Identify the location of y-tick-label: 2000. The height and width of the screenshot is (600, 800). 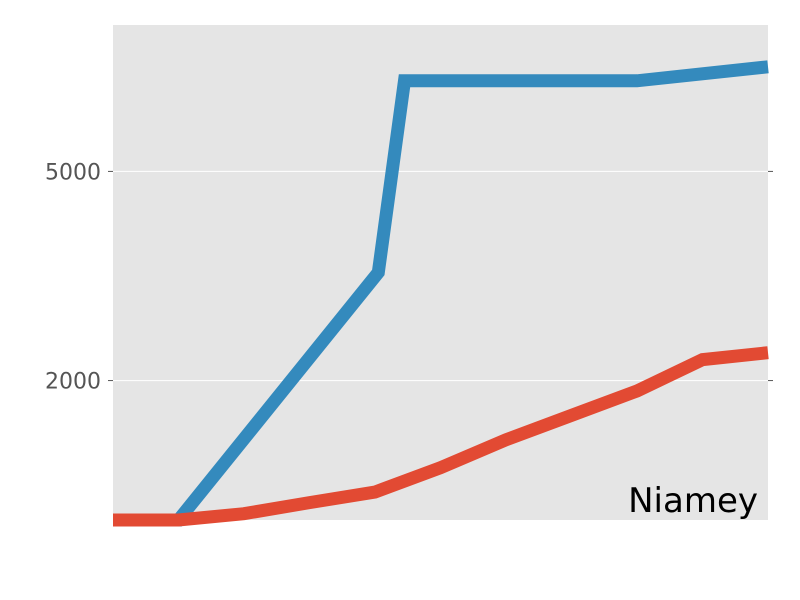
(73, 382).